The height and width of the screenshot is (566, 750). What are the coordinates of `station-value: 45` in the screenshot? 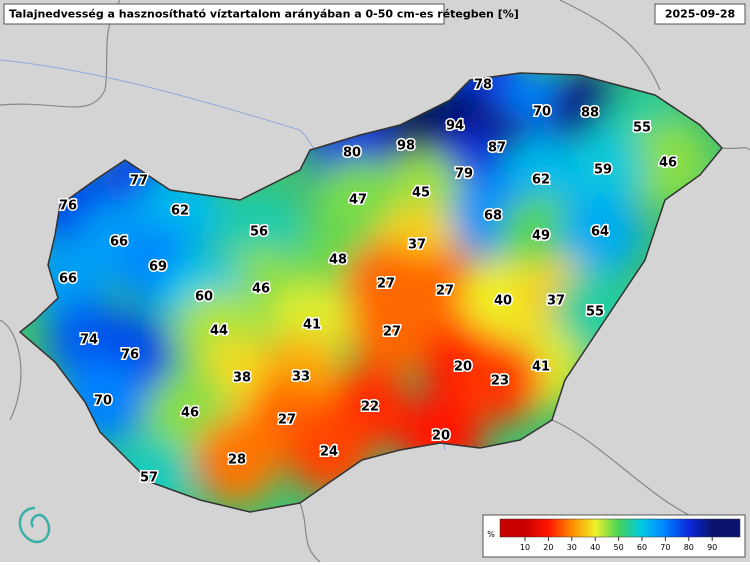 It's located at (421, 193).